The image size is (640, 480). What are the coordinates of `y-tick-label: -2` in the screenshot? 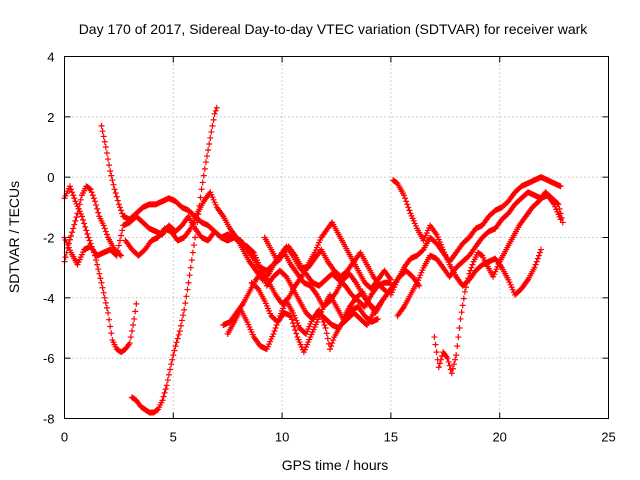 It's located at (49, 238).